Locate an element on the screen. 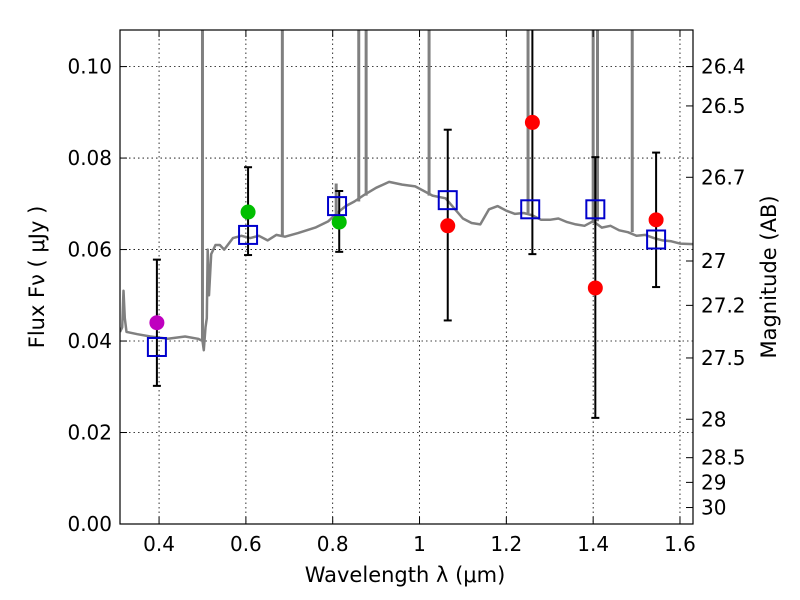 This screenshot has height=600, width=800. y-tick-label: 0.06 is located at coordinates (89, 250).